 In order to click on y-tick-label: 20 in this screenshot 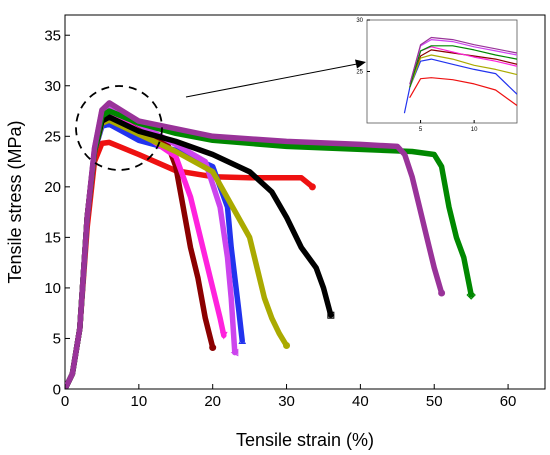, I will do `click(52, 187)`.